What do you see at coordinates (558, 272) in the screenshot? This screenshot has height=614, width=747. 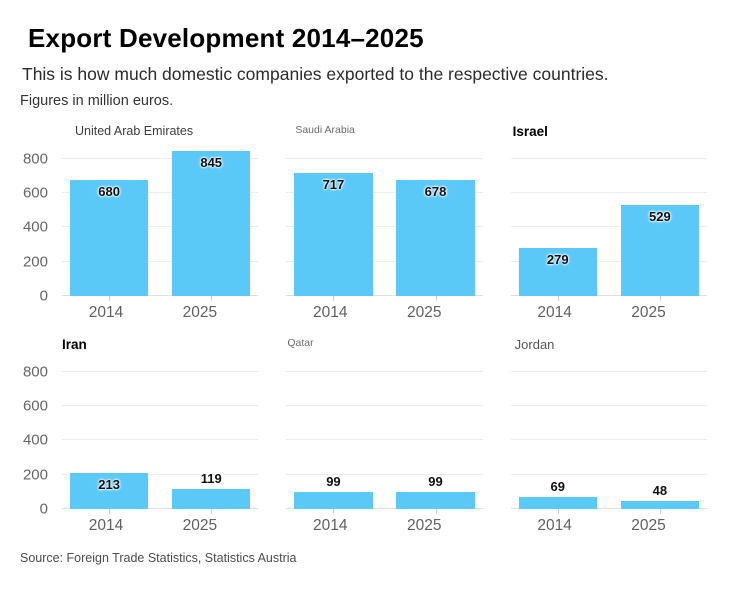 I see `bar-2014: 279` at bounding box center [558, 272].